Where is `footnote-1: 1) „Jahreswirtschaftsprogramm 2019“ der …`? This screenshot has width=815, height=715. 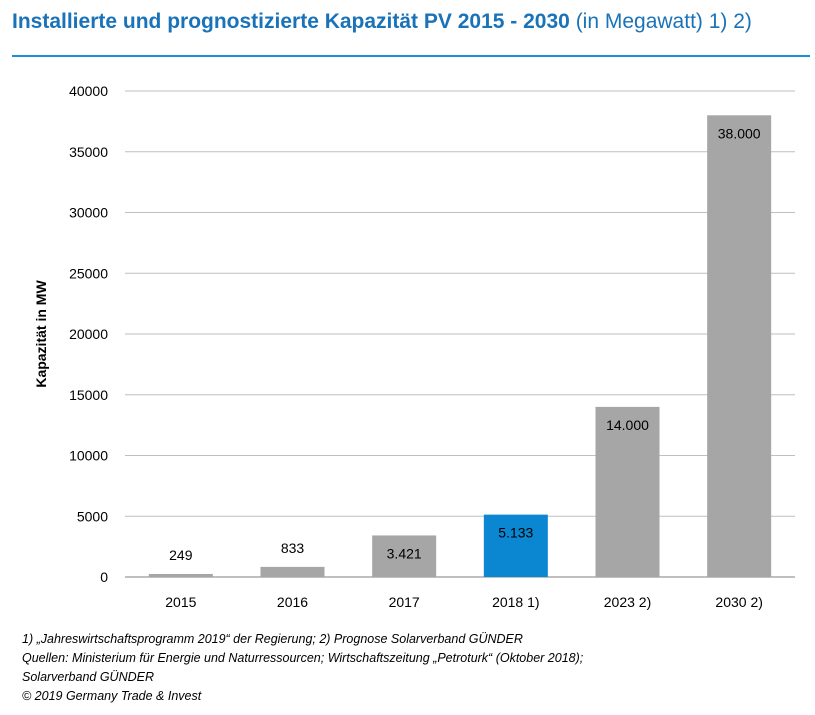
footnote-1: 1) „Jahreswirtschaftsprogramm 2019“ der … is located at coordinates (272, 639).